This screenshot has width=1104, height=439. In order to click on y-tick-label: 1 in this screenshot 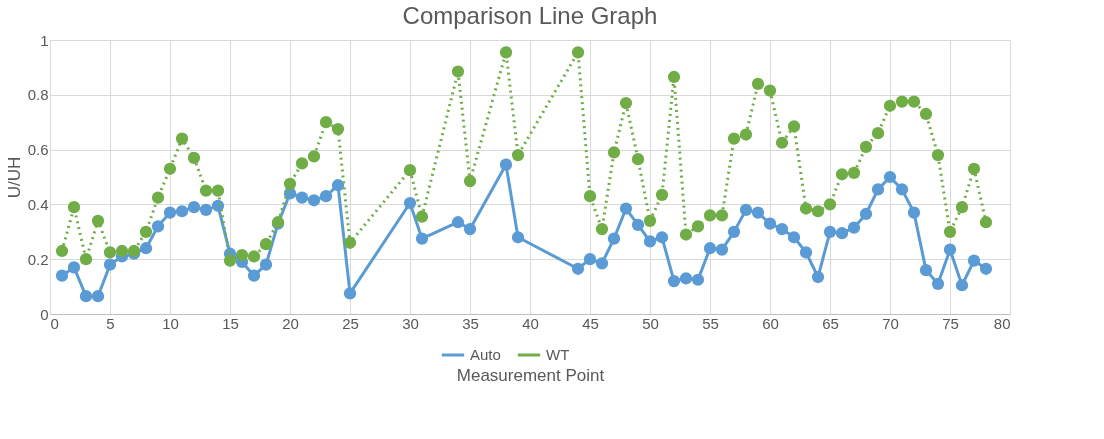, I will do `click(44, 40)`.